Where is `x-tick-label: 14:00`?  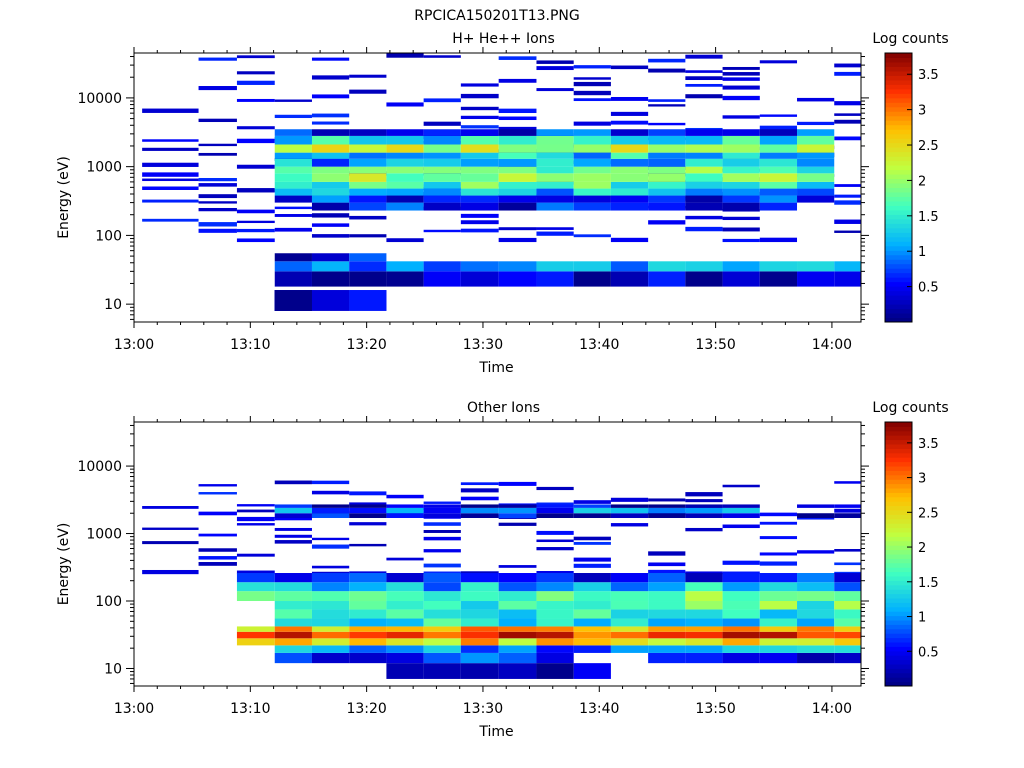
x-tick-label: 14:00 is located at coordinates (832, 345).